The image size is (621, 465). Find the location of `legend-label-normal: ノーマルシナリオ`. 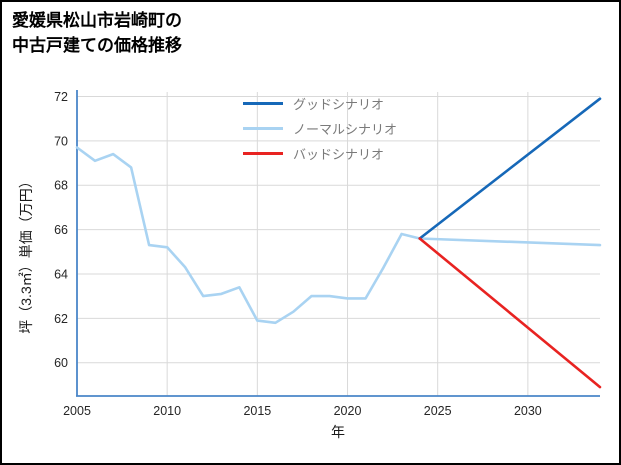

legend-label-normal: ノーマルシナリオ is located at coordinates (345, 129).